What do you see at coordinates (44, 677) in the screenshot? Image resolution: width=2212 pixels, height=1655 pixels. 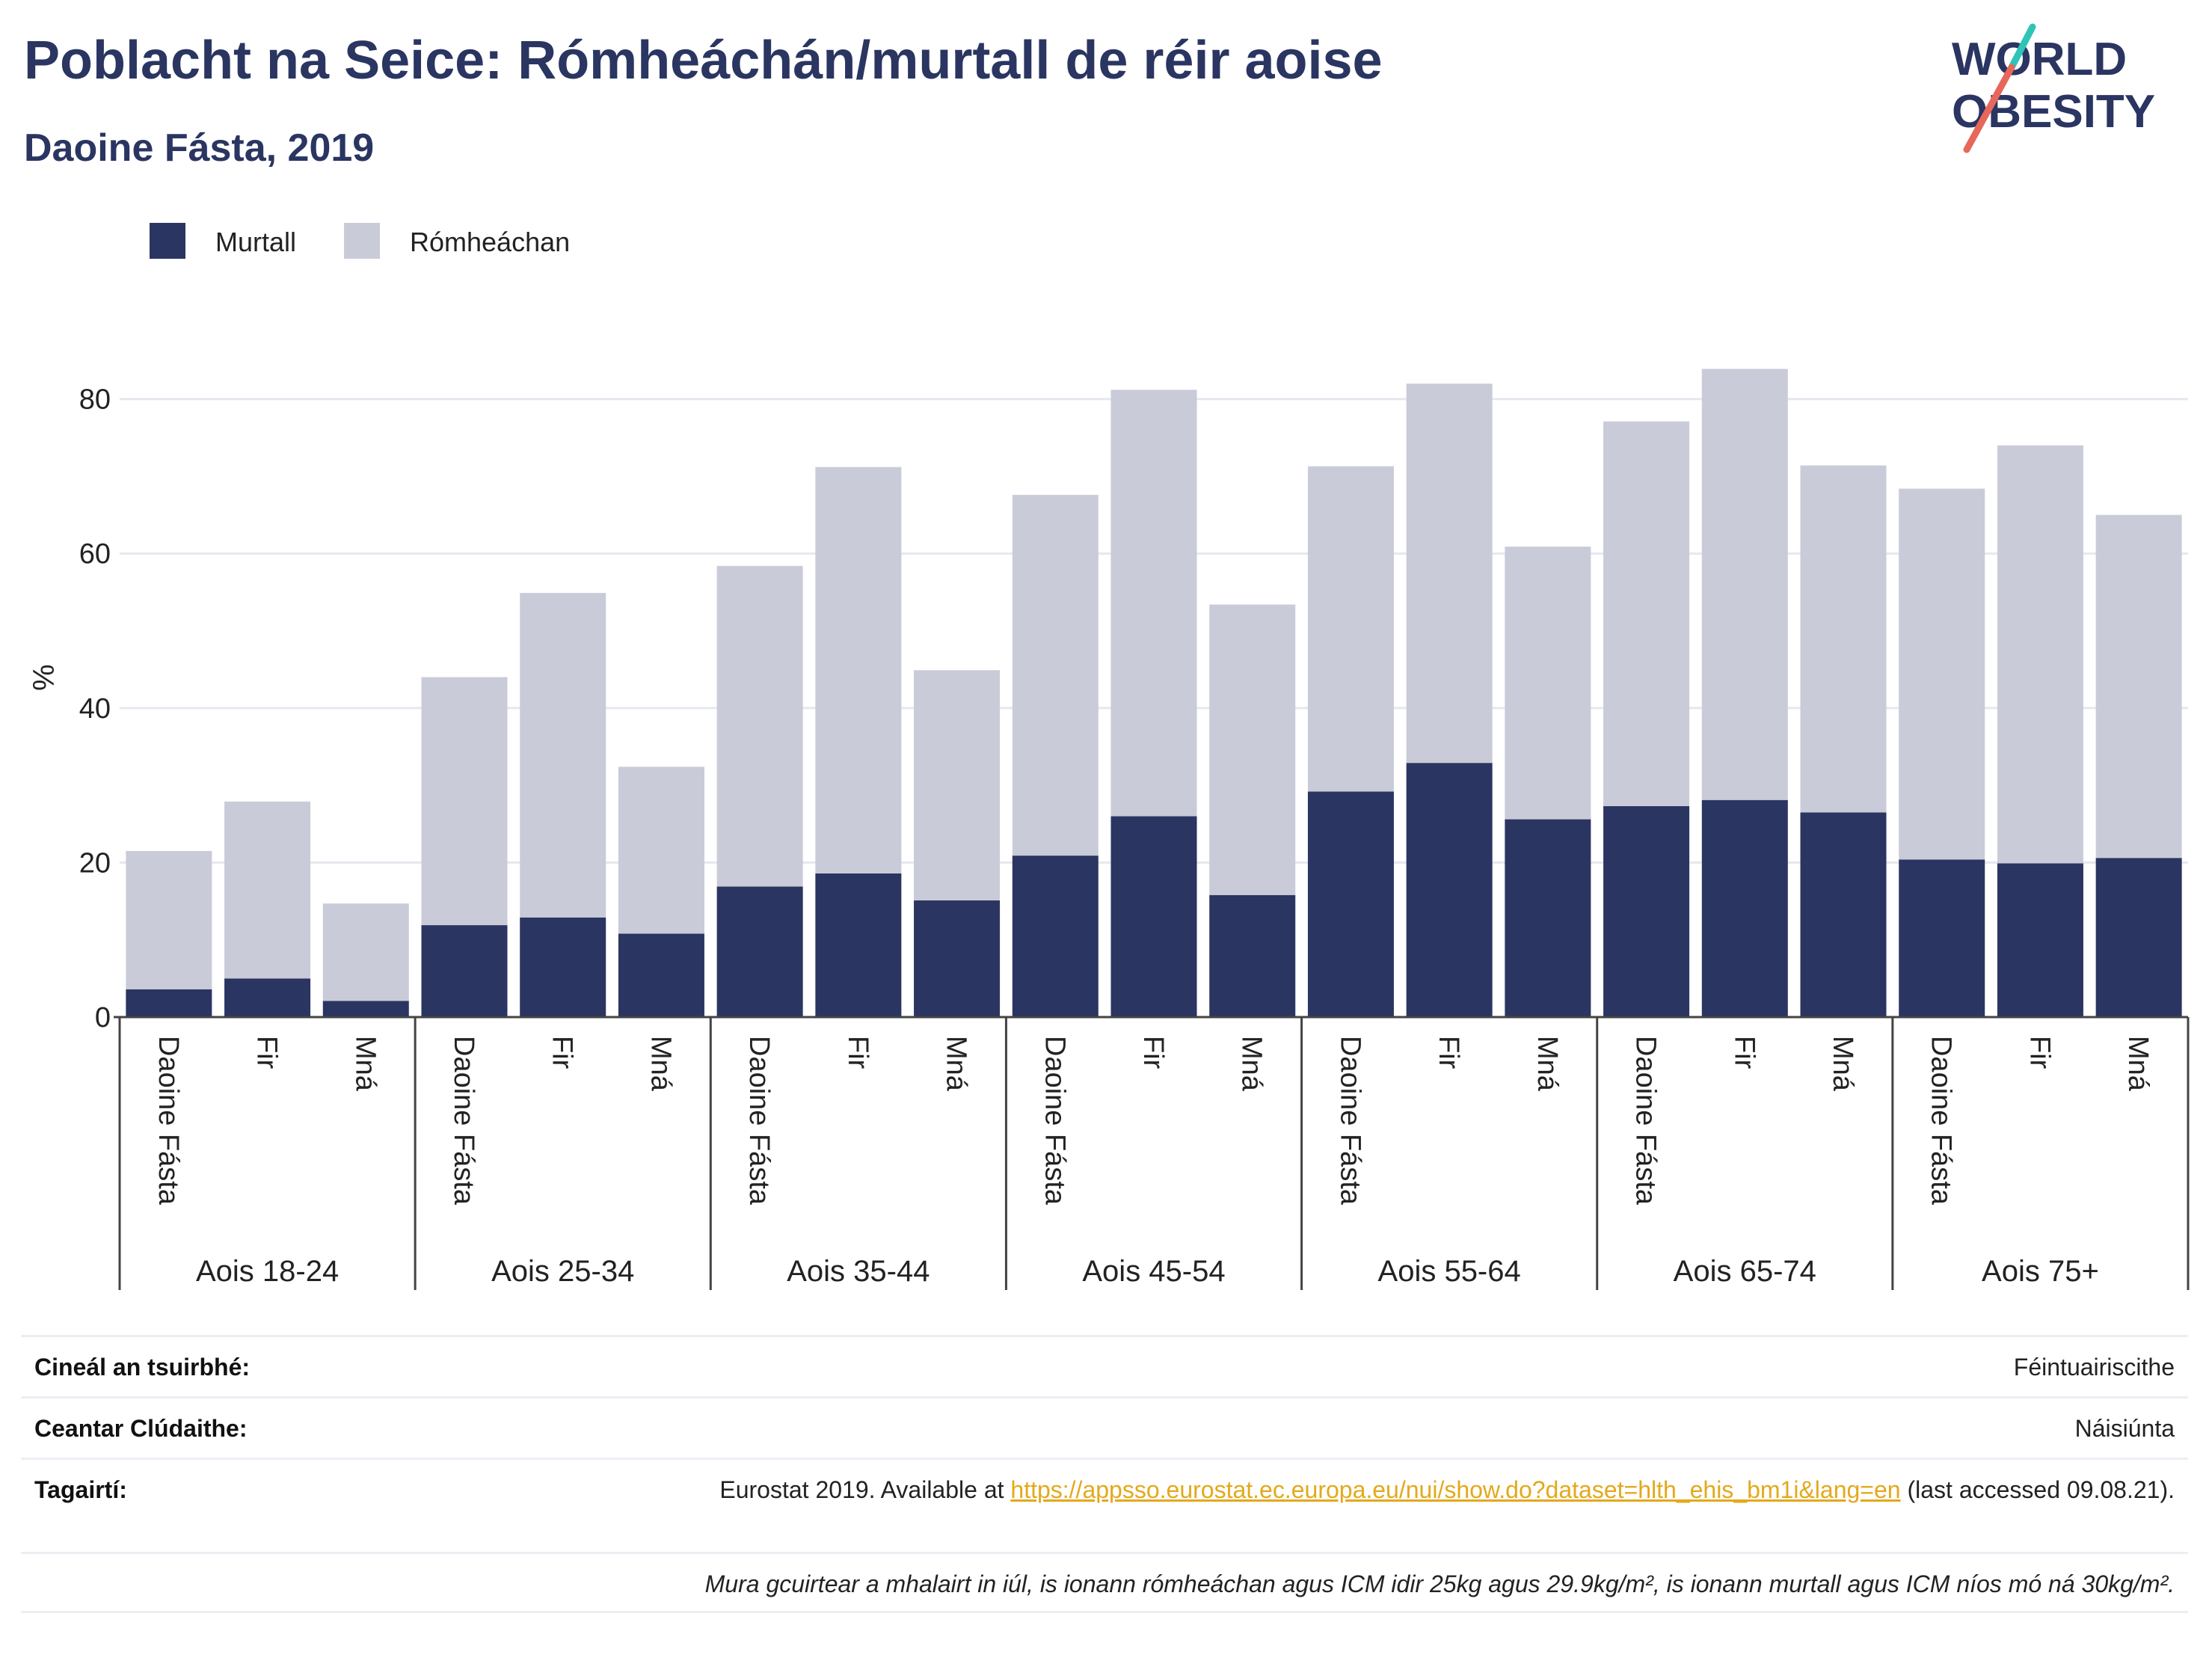 I see `y-axis-title: %` at bounding box center [44, 677].